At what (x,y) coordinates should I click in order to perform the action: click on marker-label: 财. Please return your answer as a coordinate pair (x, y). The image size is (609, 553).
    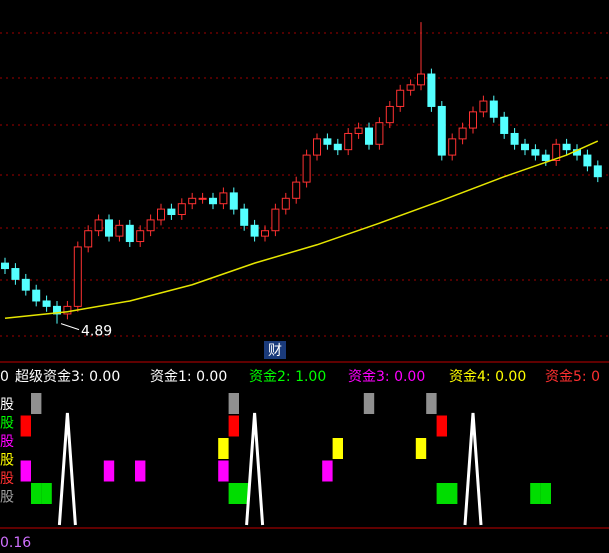
    Looking at the image, I should click on (275, 351).